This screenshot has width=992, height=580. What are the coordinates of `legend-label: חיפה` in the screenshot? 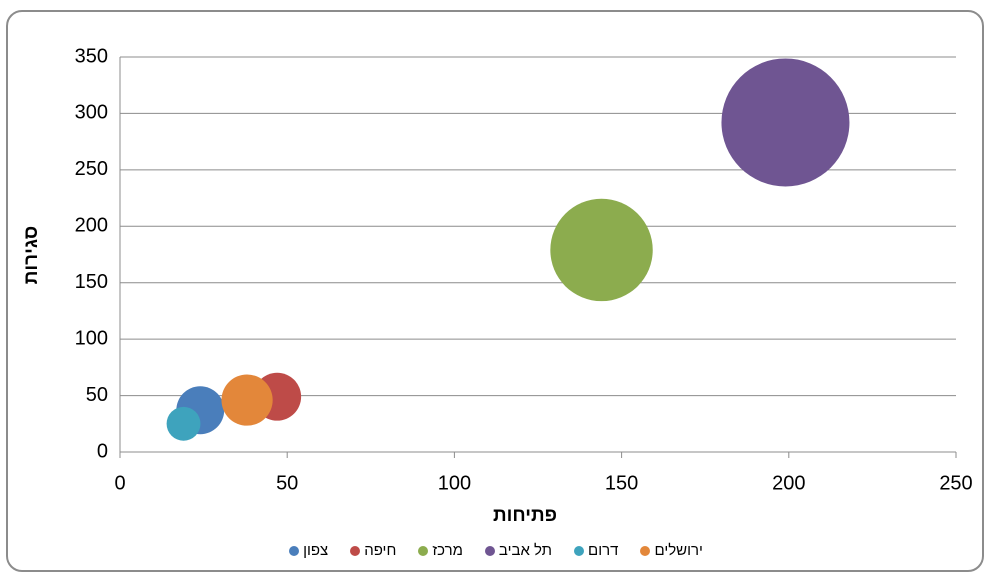 It's located at (380, 550).